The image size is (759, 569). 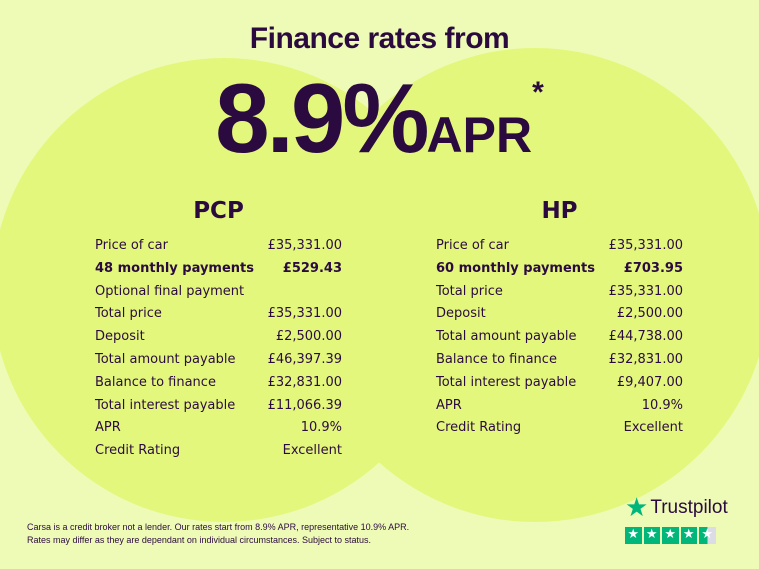 What do you see at coordinates (645, 337) in the screenshot?
I see `row-value: £44,738.00` at bounding box center [645, 337].